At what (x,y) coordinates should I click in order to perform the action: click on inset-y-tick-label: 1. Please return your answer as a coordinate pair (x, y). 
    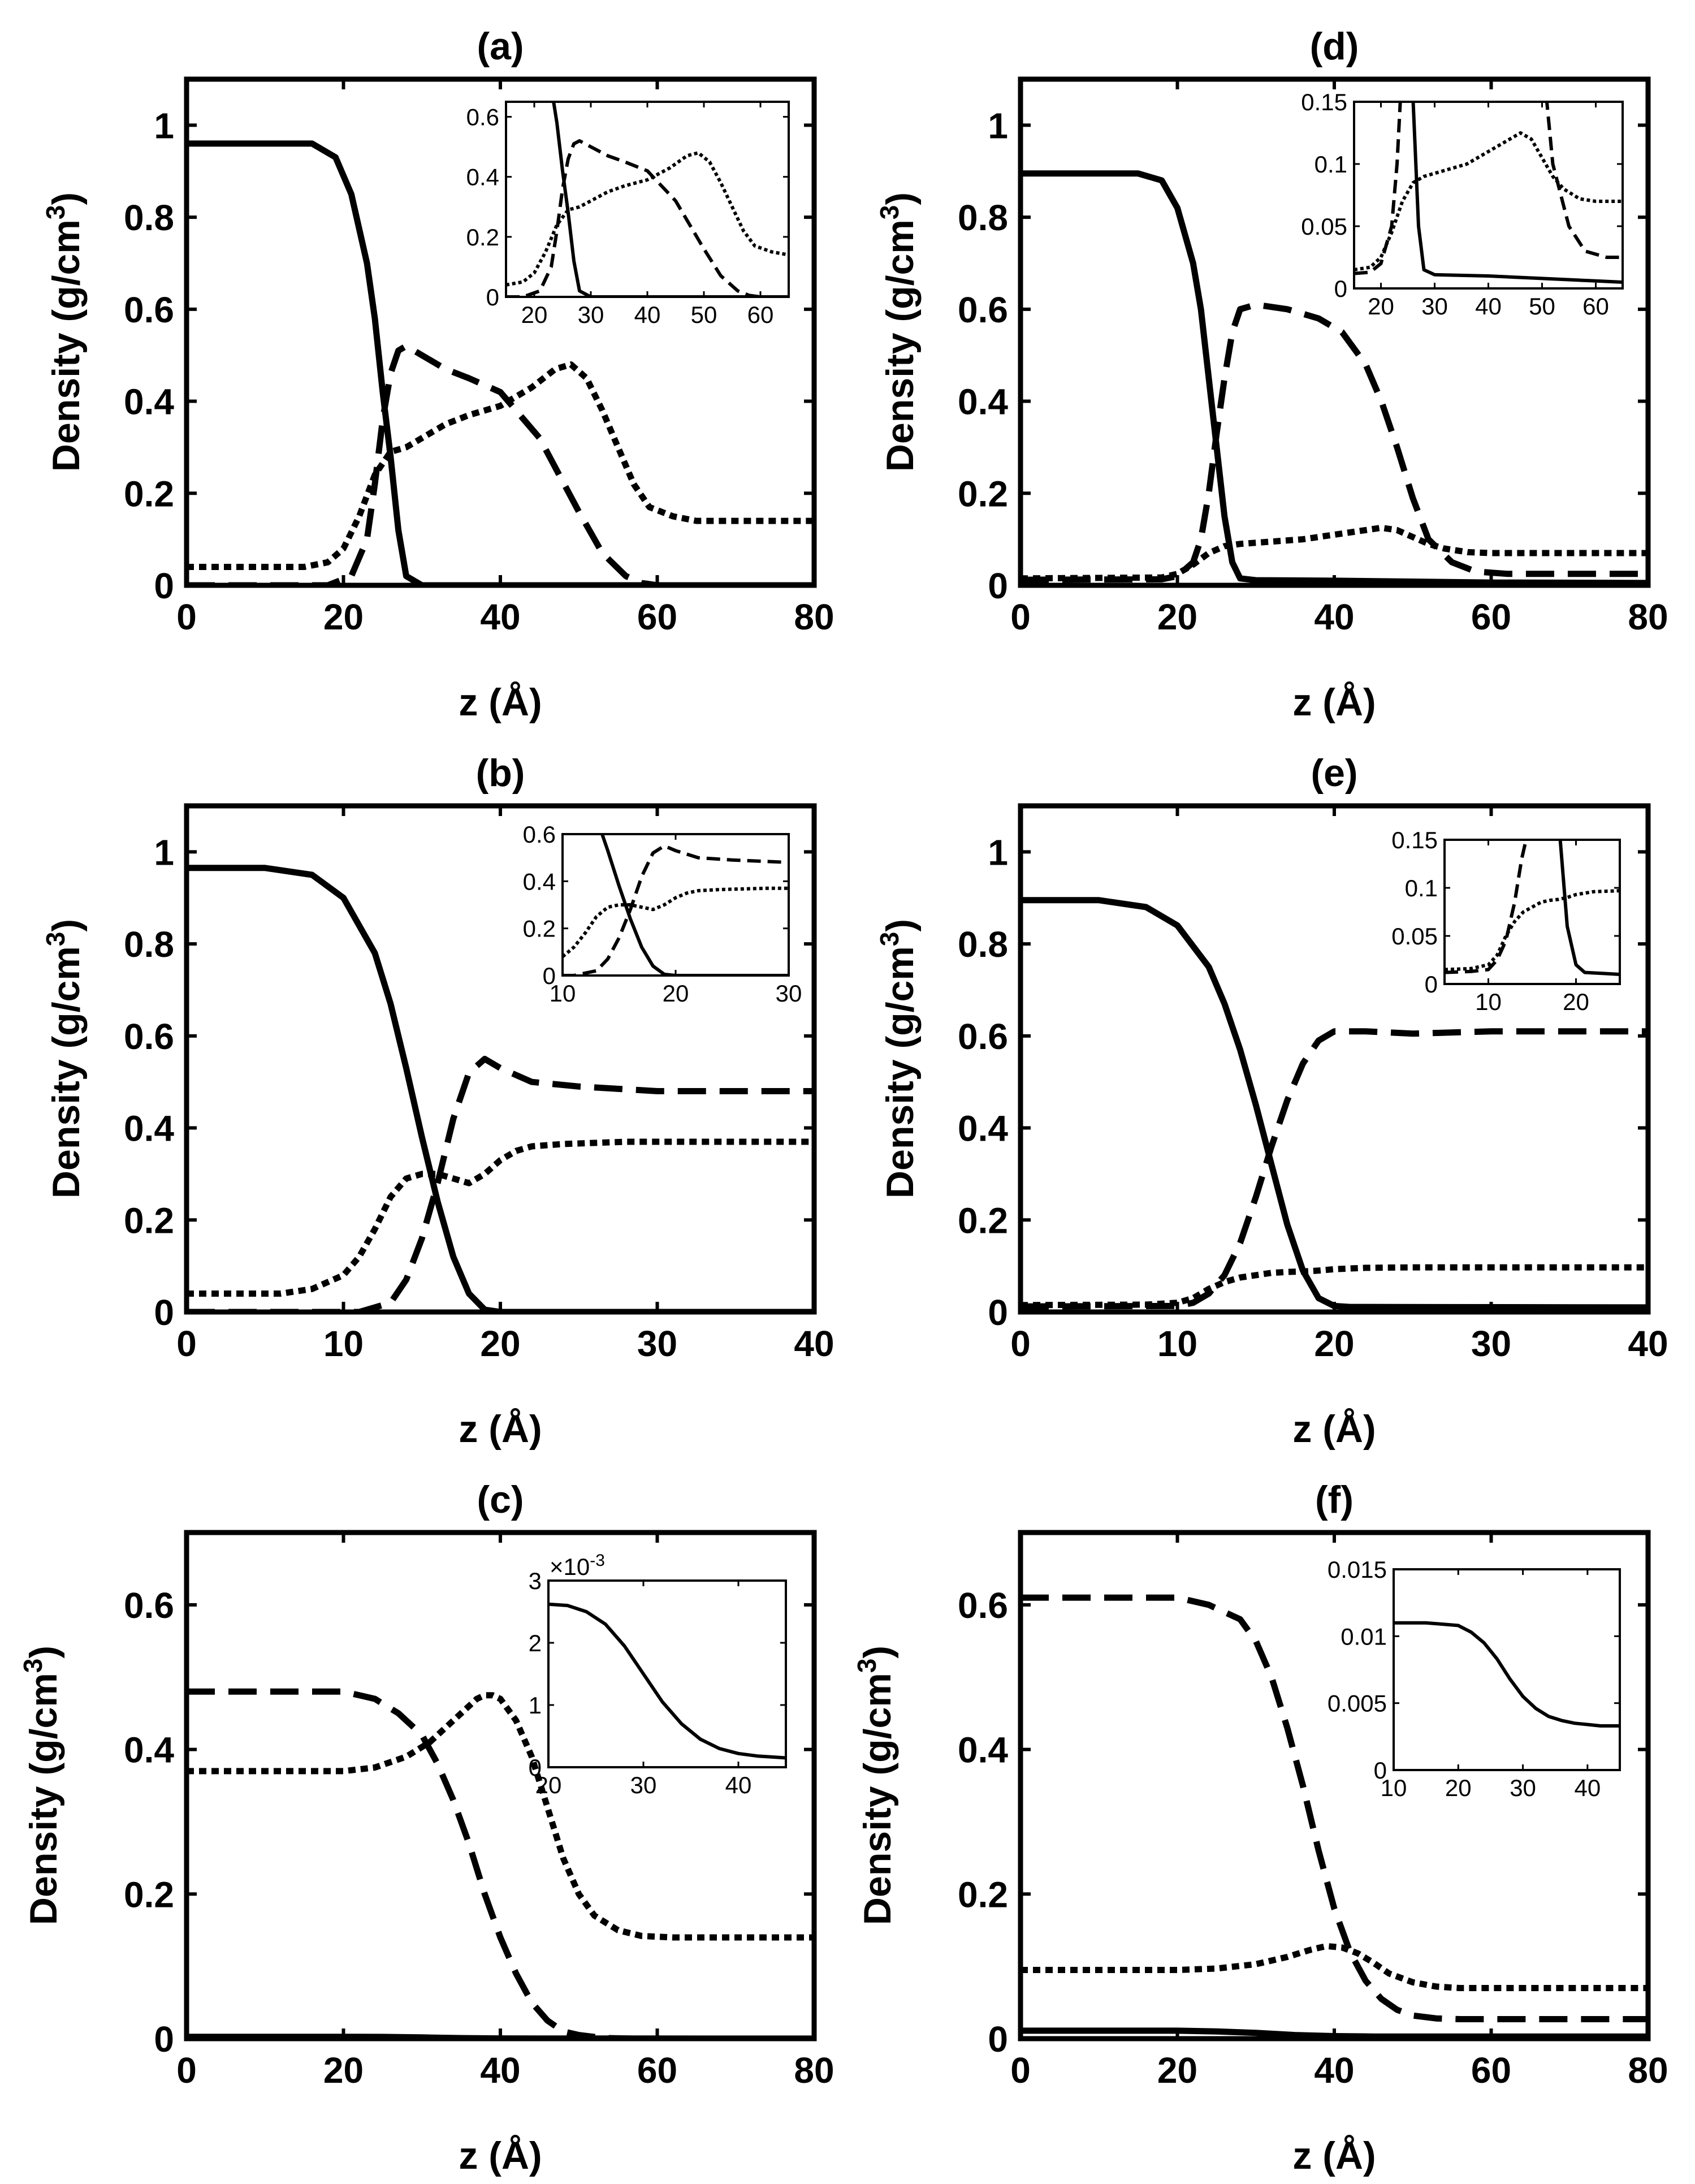
    Looking at the image, I should click on (535, 1705).